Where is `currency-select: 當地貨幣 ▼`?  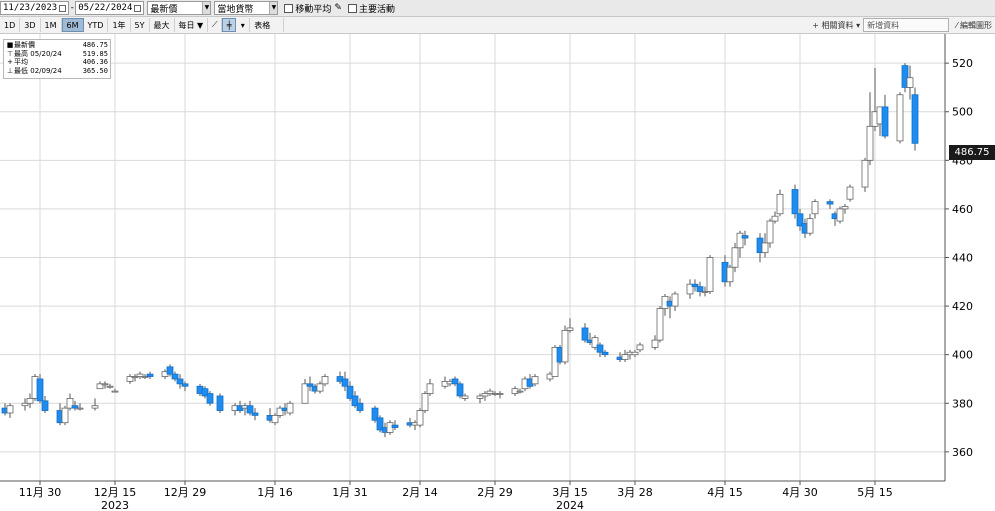
currency-select: 當地貨幣 ▼ is located at coordinates (246, 8).